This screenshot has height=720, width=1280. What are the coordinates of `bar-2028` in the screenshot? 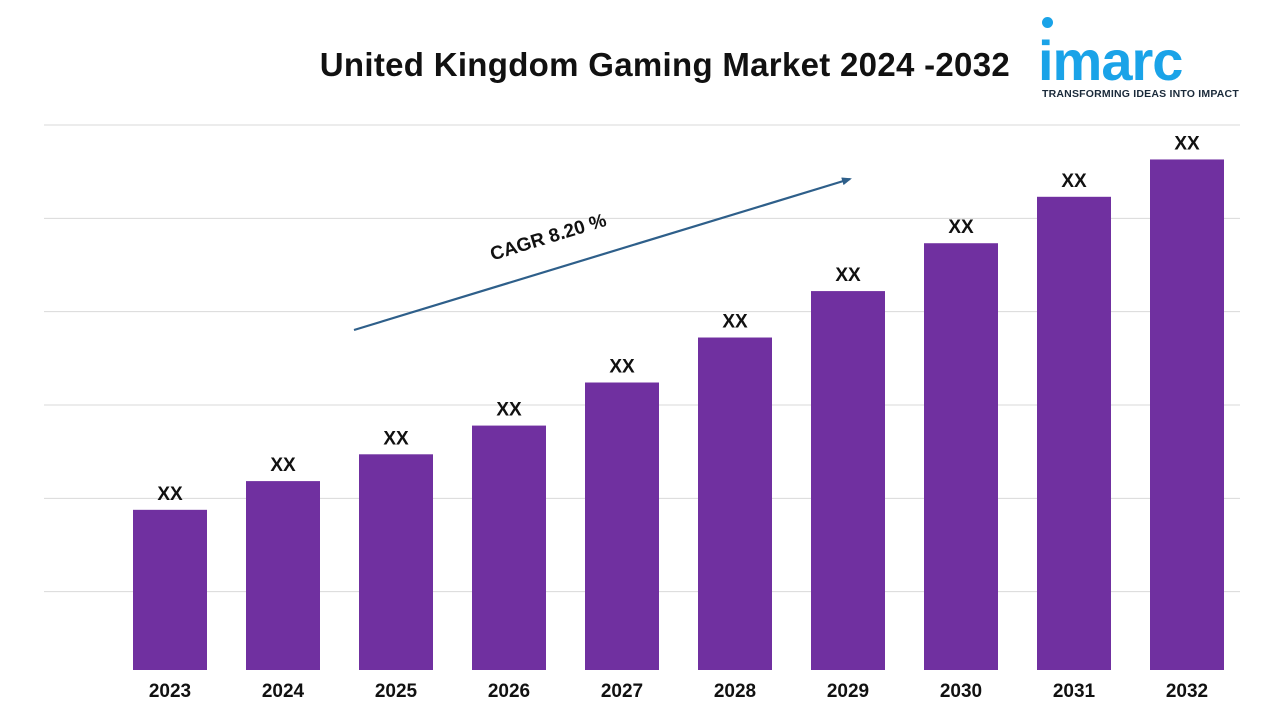 It's located at (735, 503).